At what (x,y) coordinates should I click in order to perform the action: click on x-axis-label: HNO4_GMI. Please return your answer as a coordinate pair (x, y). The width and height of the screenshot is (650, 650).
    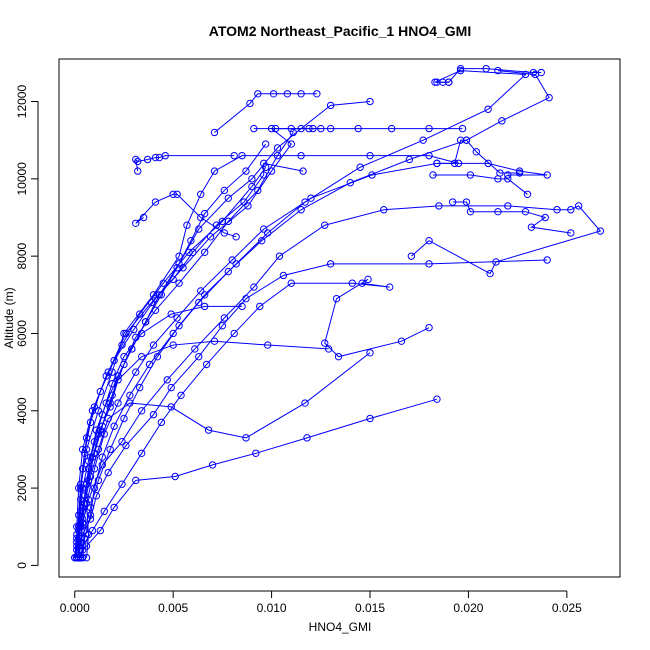
    Looking at the image, I should click on (340, 627).